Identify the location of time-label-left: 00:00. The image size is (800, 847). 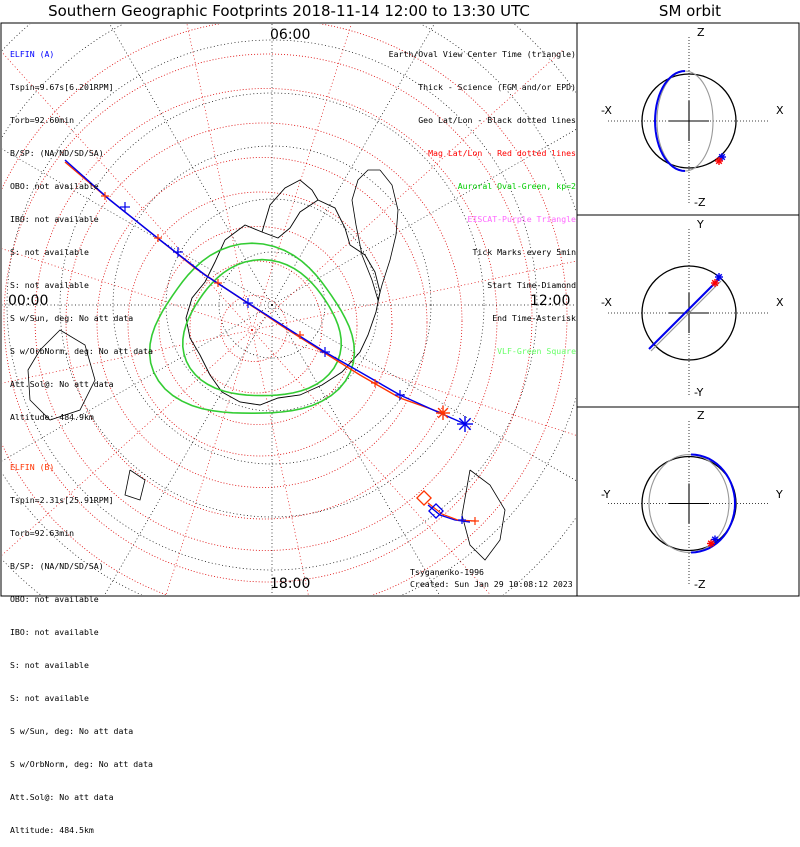
(28, 301).